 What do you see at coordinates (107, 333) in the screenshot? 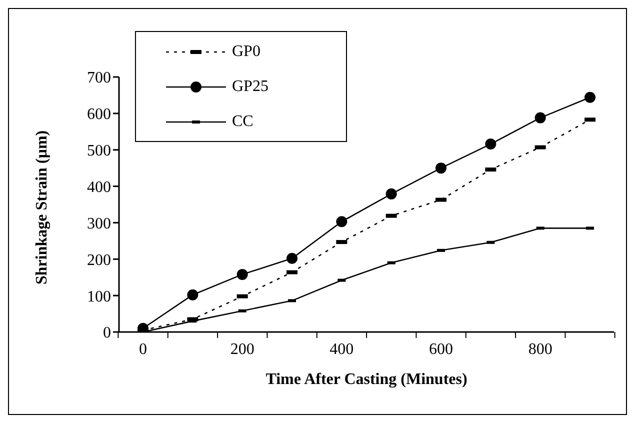
I see `y-tick-label: 0` at bounding box center [107, 333].